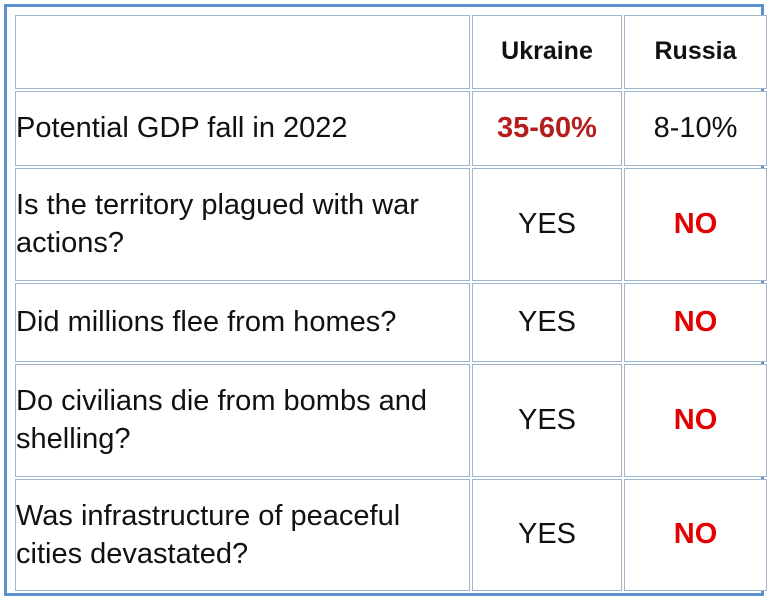 This screenshot has height=600, width=768. I want to click on header-row: Ukraine Russia, so click(391, 52).